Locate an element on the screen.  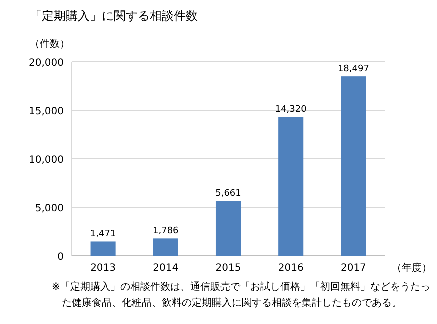
y-tick-label: 5,000 is located at coordinates (49, 209).